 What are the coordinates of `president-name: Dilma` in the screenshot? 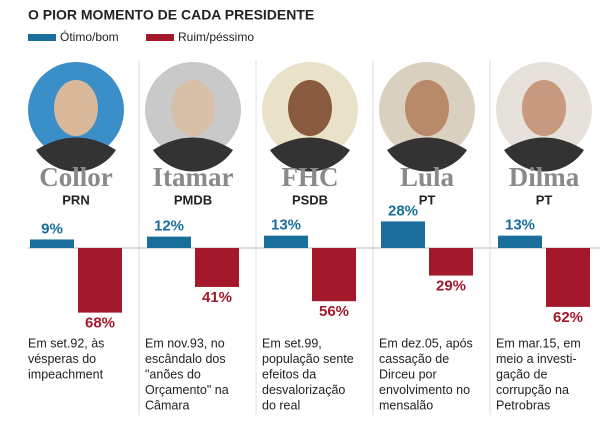 It's located at (544, 177).